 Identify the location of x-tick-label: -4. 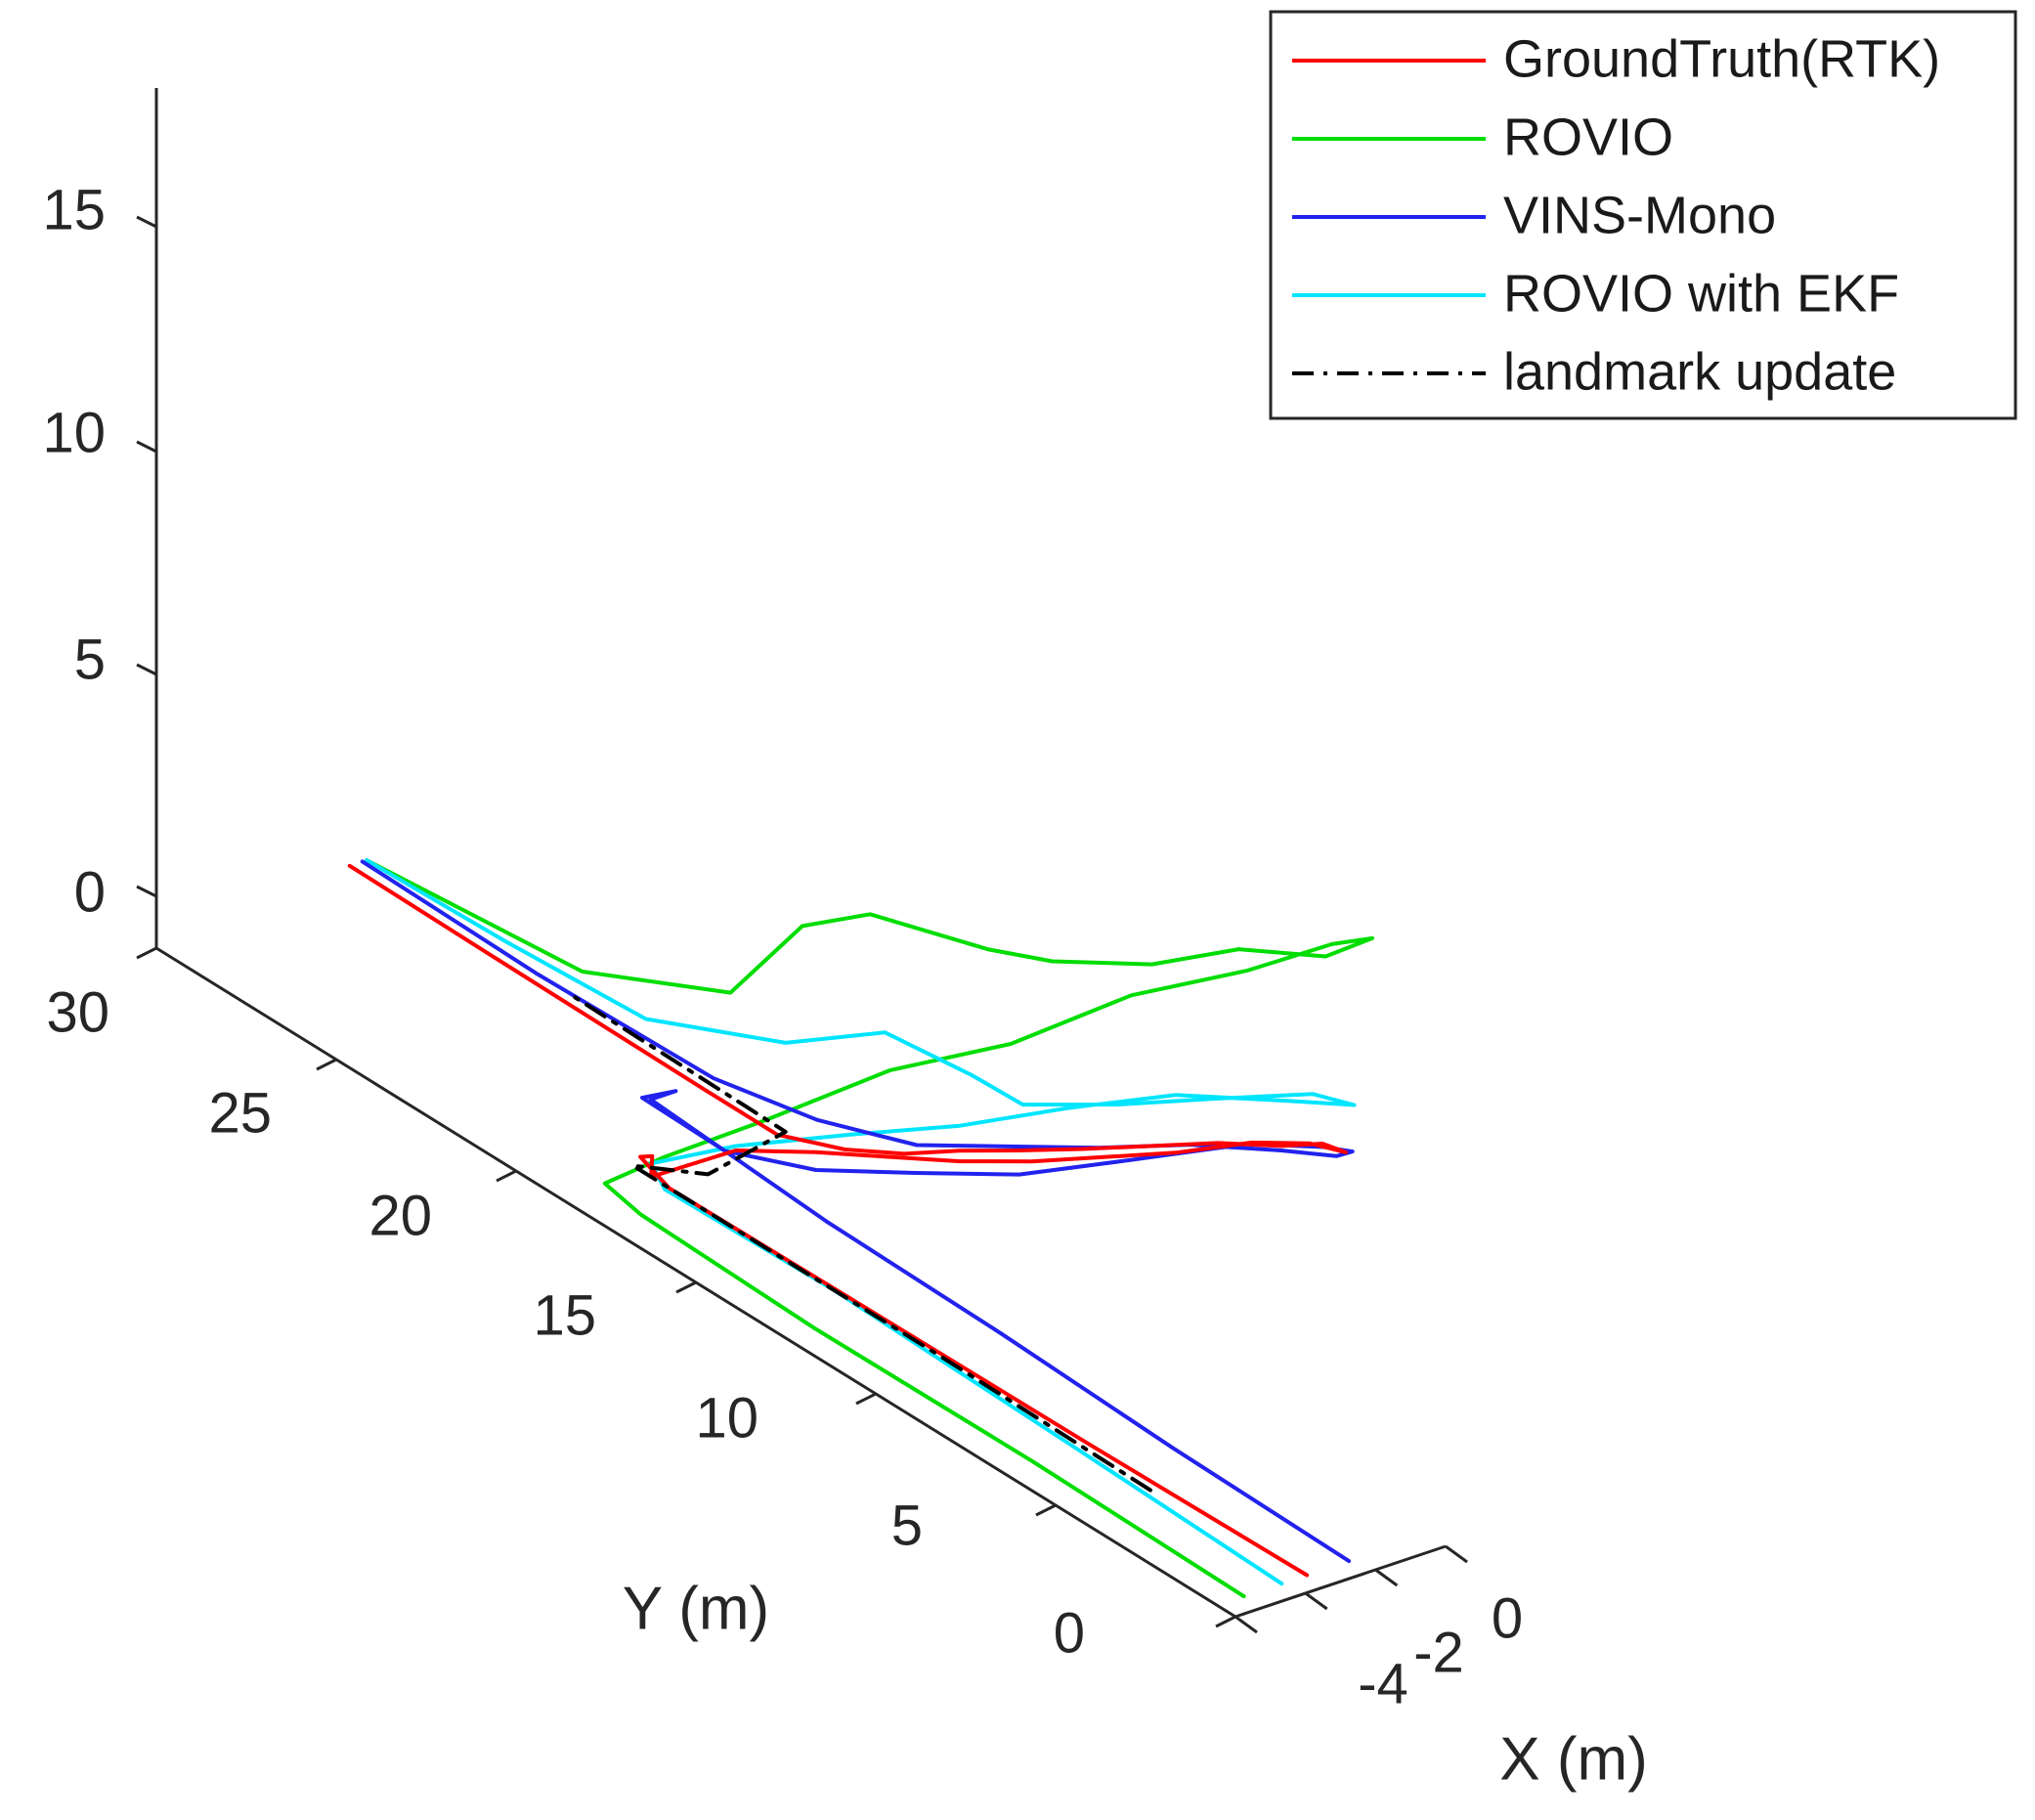
(1383, 1683).